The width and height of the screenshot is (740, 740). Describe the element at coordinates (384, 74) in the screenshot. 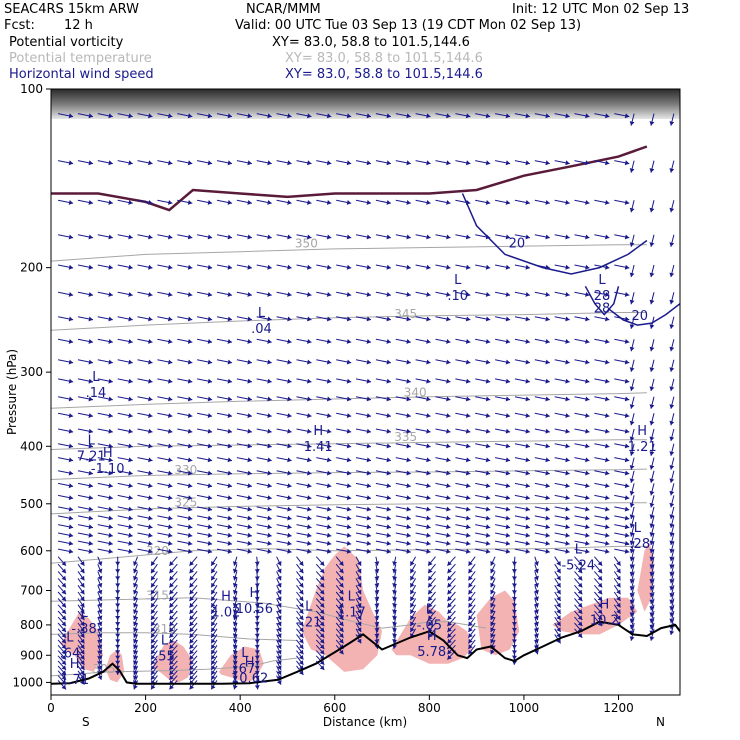

I see `field-xy-wind: XY= 83.0, 58.8 to 101.5,144.6` at that location.